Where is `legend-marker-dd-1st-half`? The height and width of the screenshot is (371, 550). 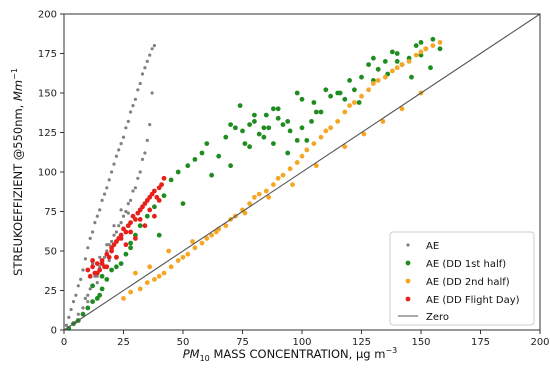 legend-marker-dd-1st-half is located at coordinates (408, 263).